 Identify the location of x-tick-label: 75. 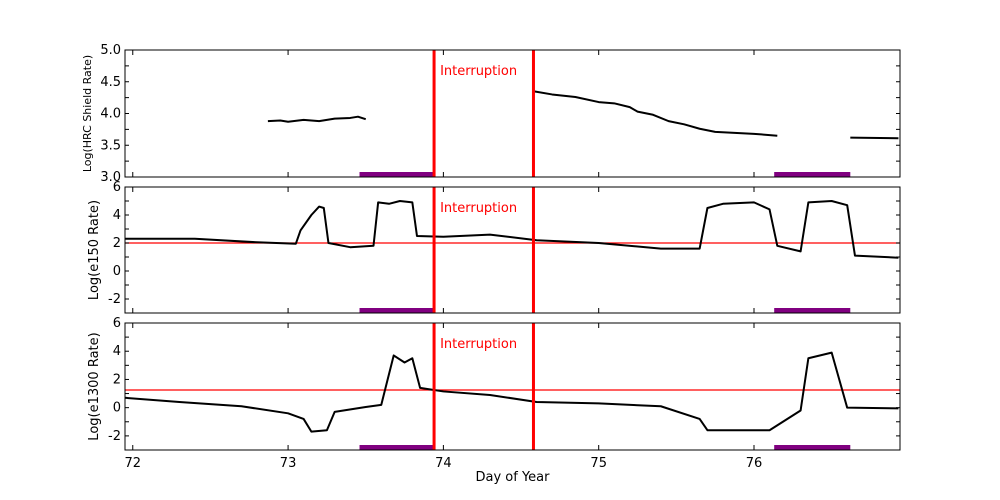
(598, 463).